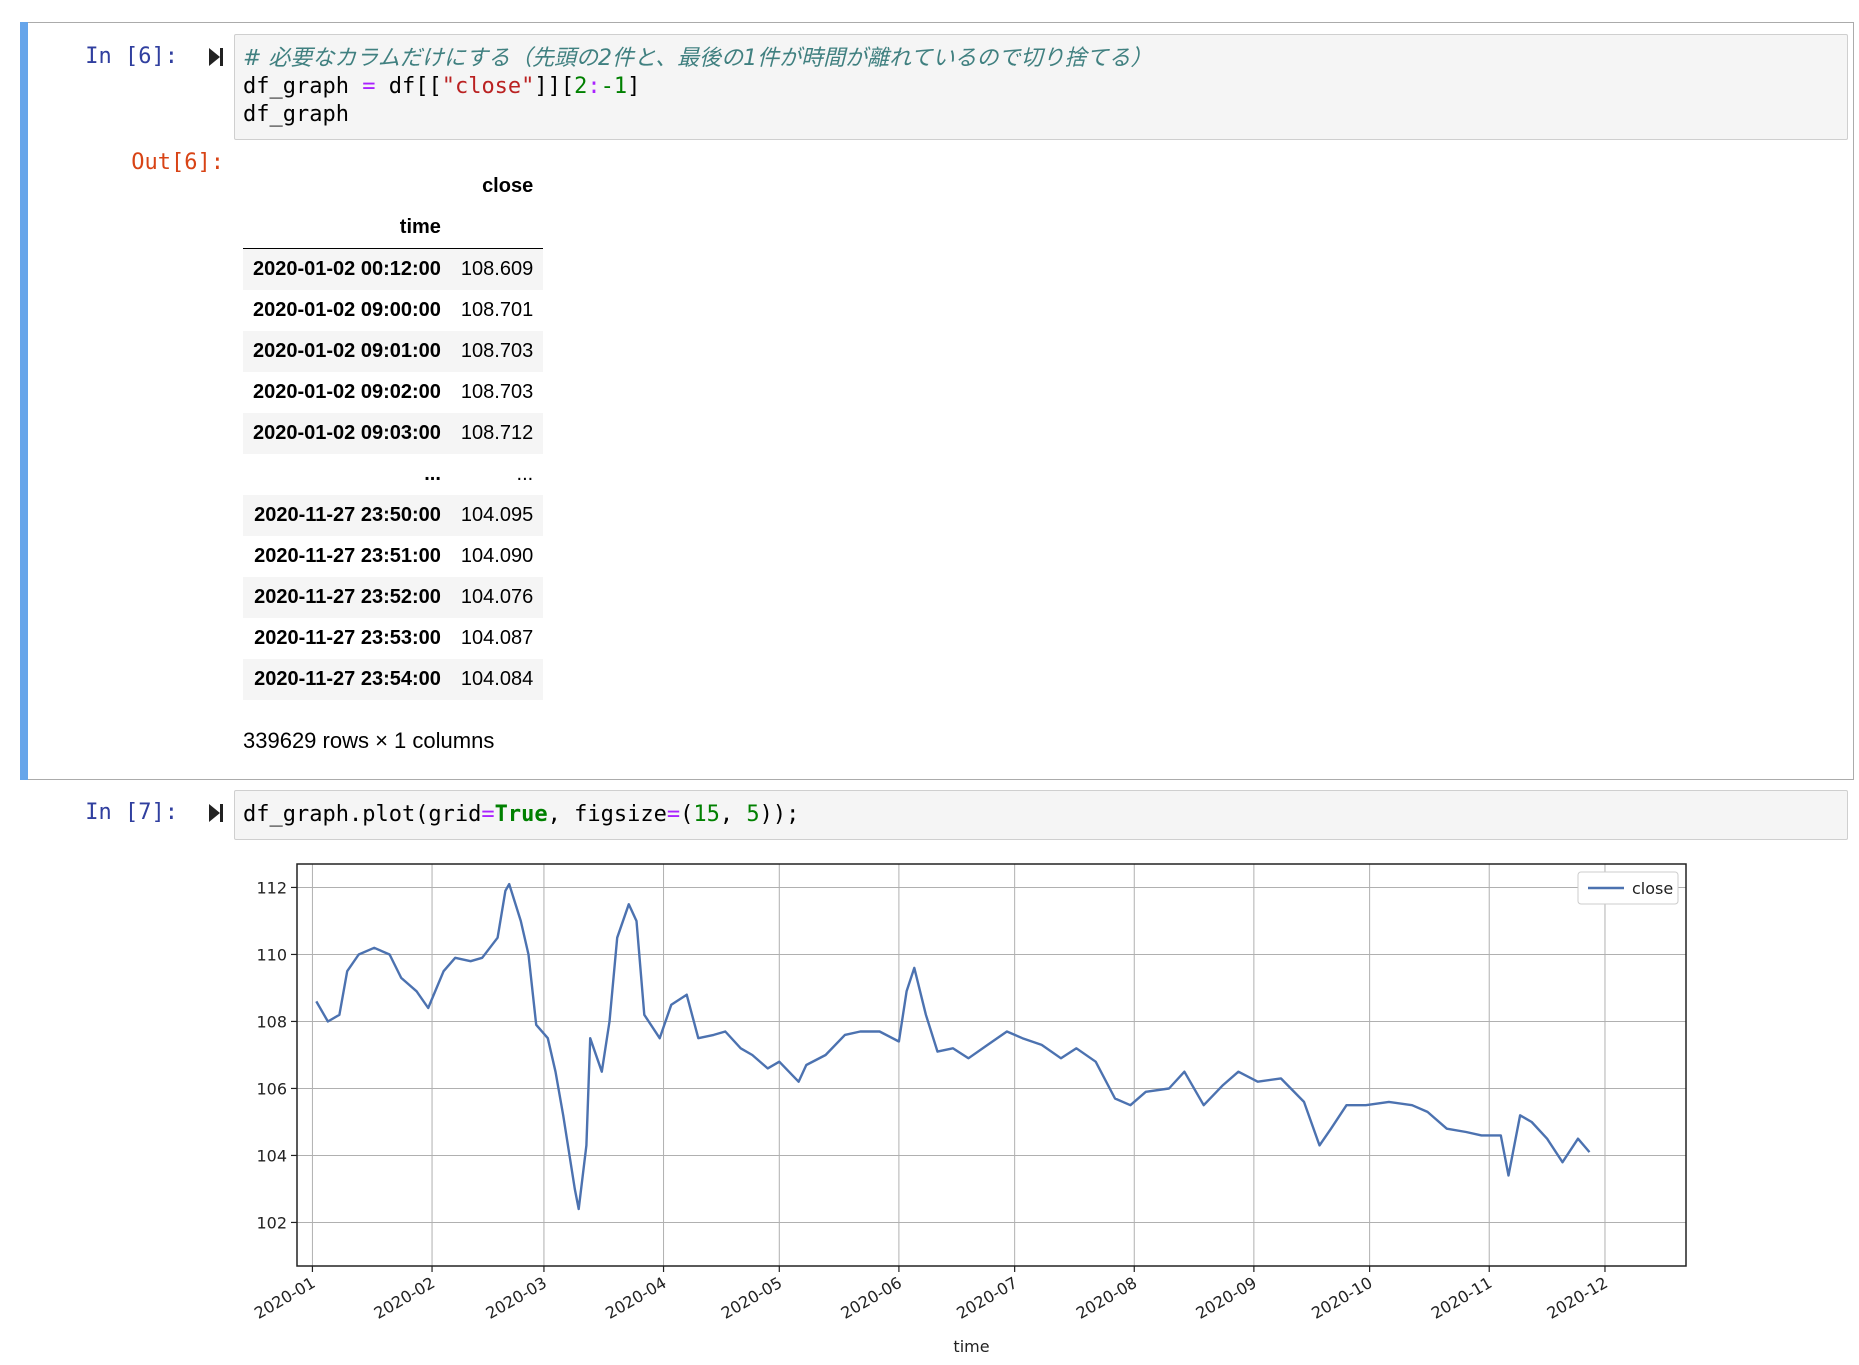 The height and width of the screenshot is (1365, 1859). What do you see at coordinates (635, 1298) in the screenshot?
I see `x-tick-label: 2020-04` at bounding box center [635, 1298].